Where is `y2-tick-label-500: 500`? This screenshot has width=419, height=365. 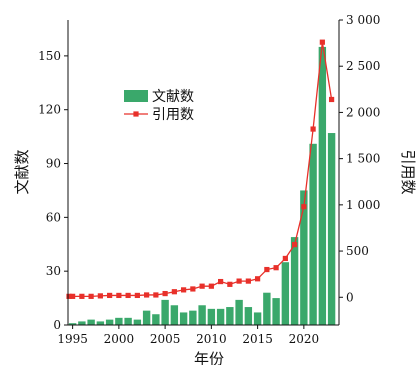
y2-tick-label-500: 500 is located at coordinates (357, 251).